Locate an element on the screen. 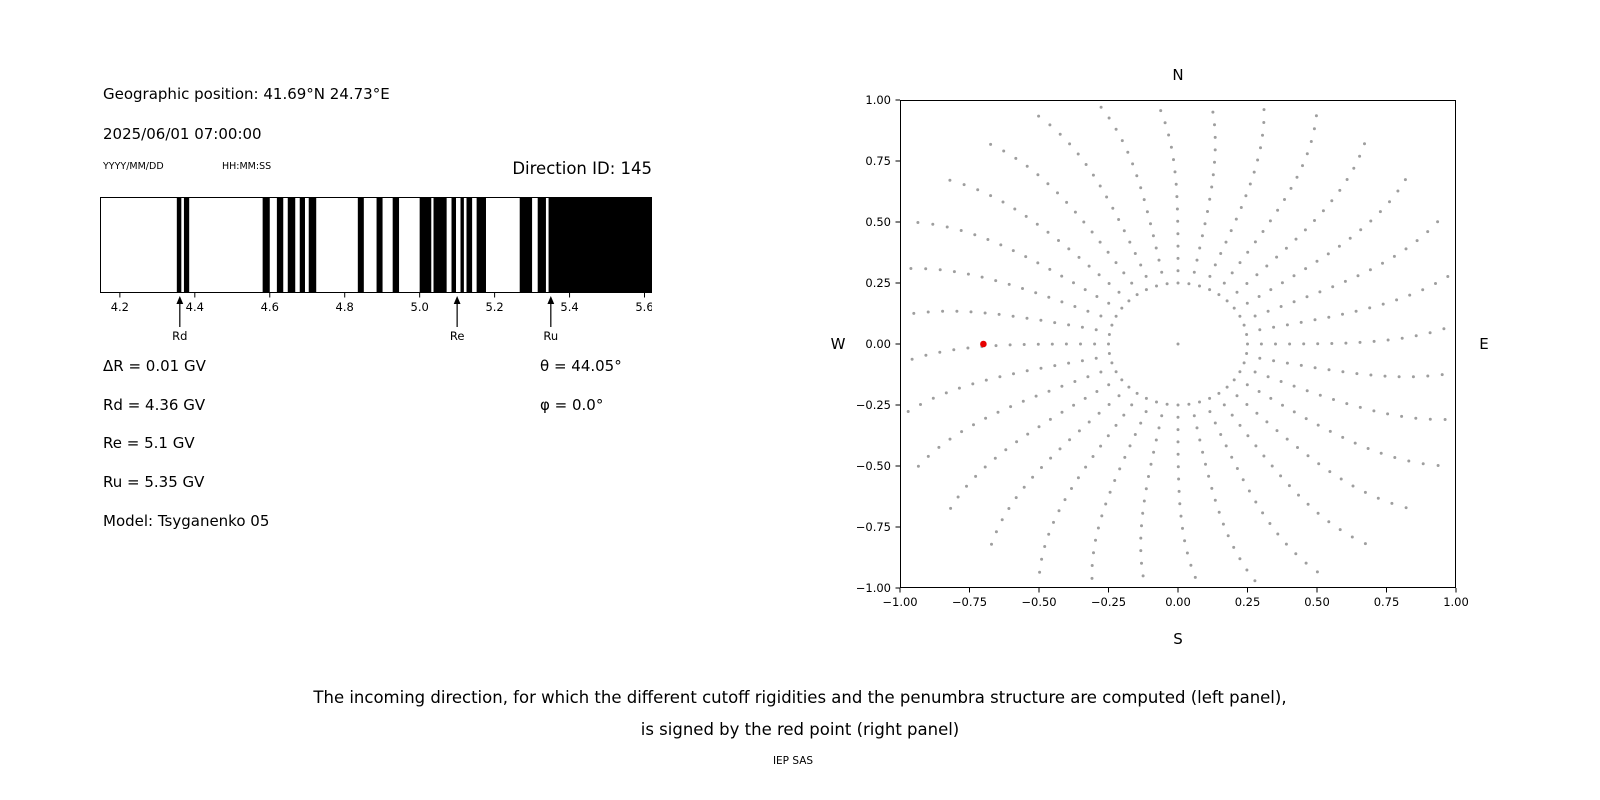  geo-position-text: Geographic position: 41.69°N 24.73°E is located at coordinates (246, 94).